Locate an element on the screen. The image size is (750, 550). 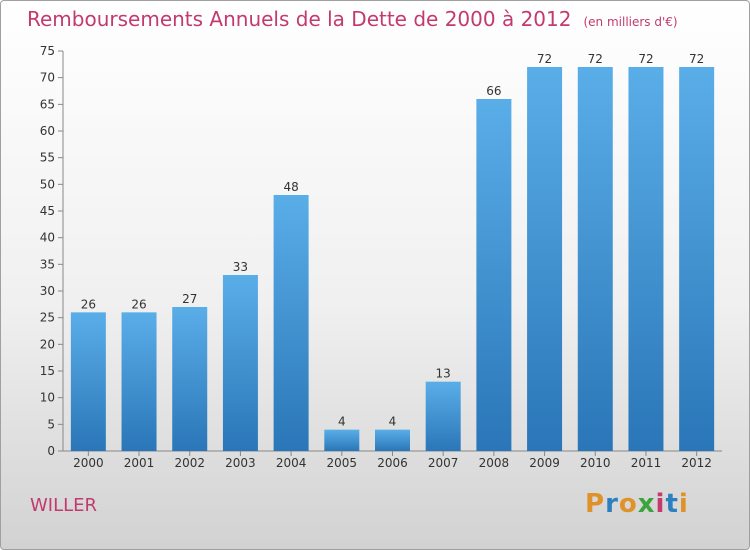
data-label: 48 is located at coordinates (290, 187).